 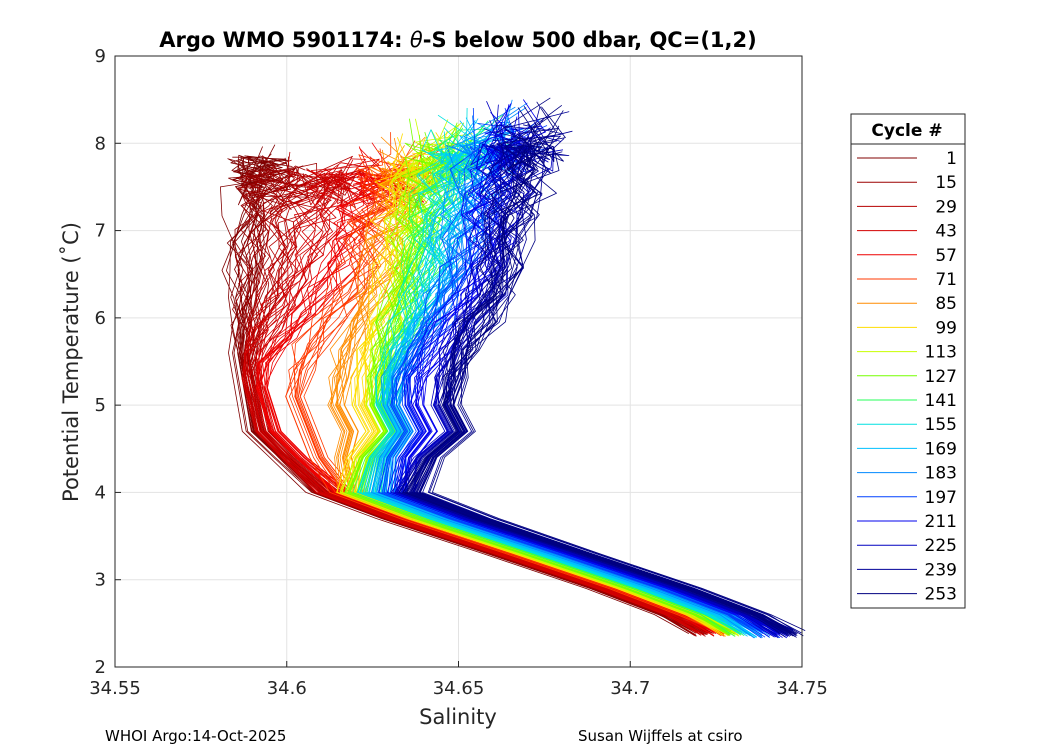 What do you see at coordinates (946, 183) in the screenshot?
I see `legend-label: 15` at bounding box center [946, 183].